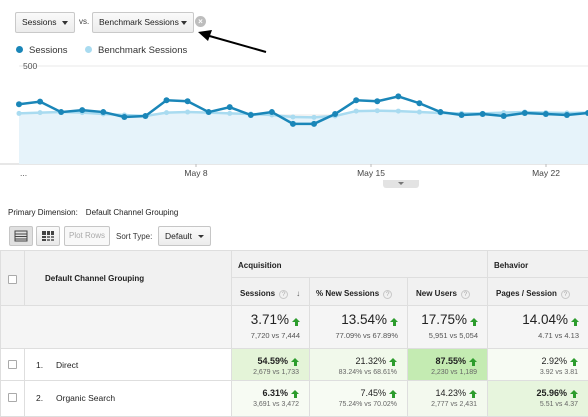 The width and height of the screenshot is (588, 417). What do you see at coordinates (448, 327) in the screenshot?
I see `totals-new-users: 17.75% 5,951 vs 5,054` at bounding box center [448, 327].